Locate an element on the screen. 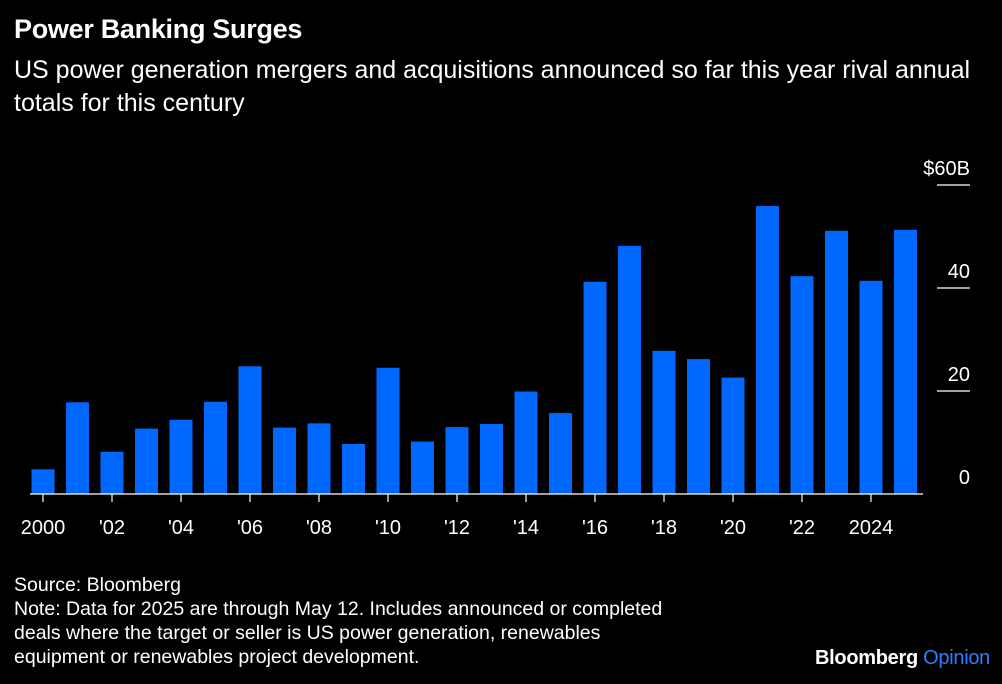  bar-2019 is located at coordinates (698, 426).